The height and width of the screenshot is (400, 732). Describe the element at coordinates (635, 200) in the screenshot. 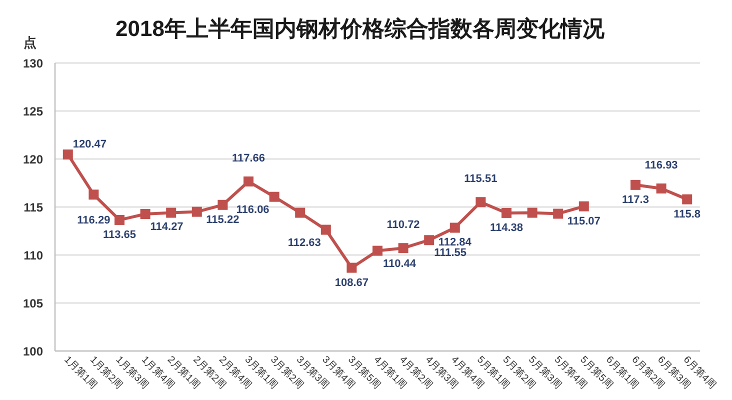

I see `data-label: 117.3` at that location.